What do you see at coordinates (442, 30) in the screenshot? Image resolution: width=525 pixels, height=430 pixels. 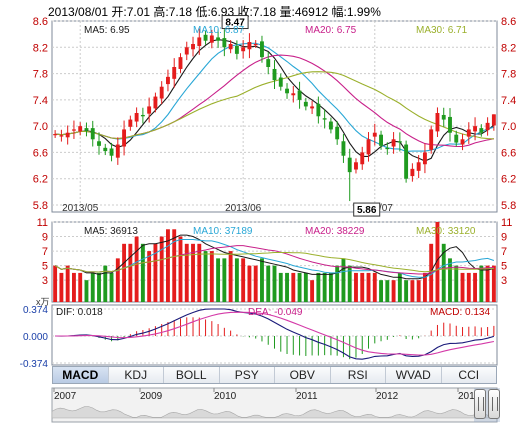 I see `price-legend-ma30: MA30: 6.71` at bounding box center [442, 30].